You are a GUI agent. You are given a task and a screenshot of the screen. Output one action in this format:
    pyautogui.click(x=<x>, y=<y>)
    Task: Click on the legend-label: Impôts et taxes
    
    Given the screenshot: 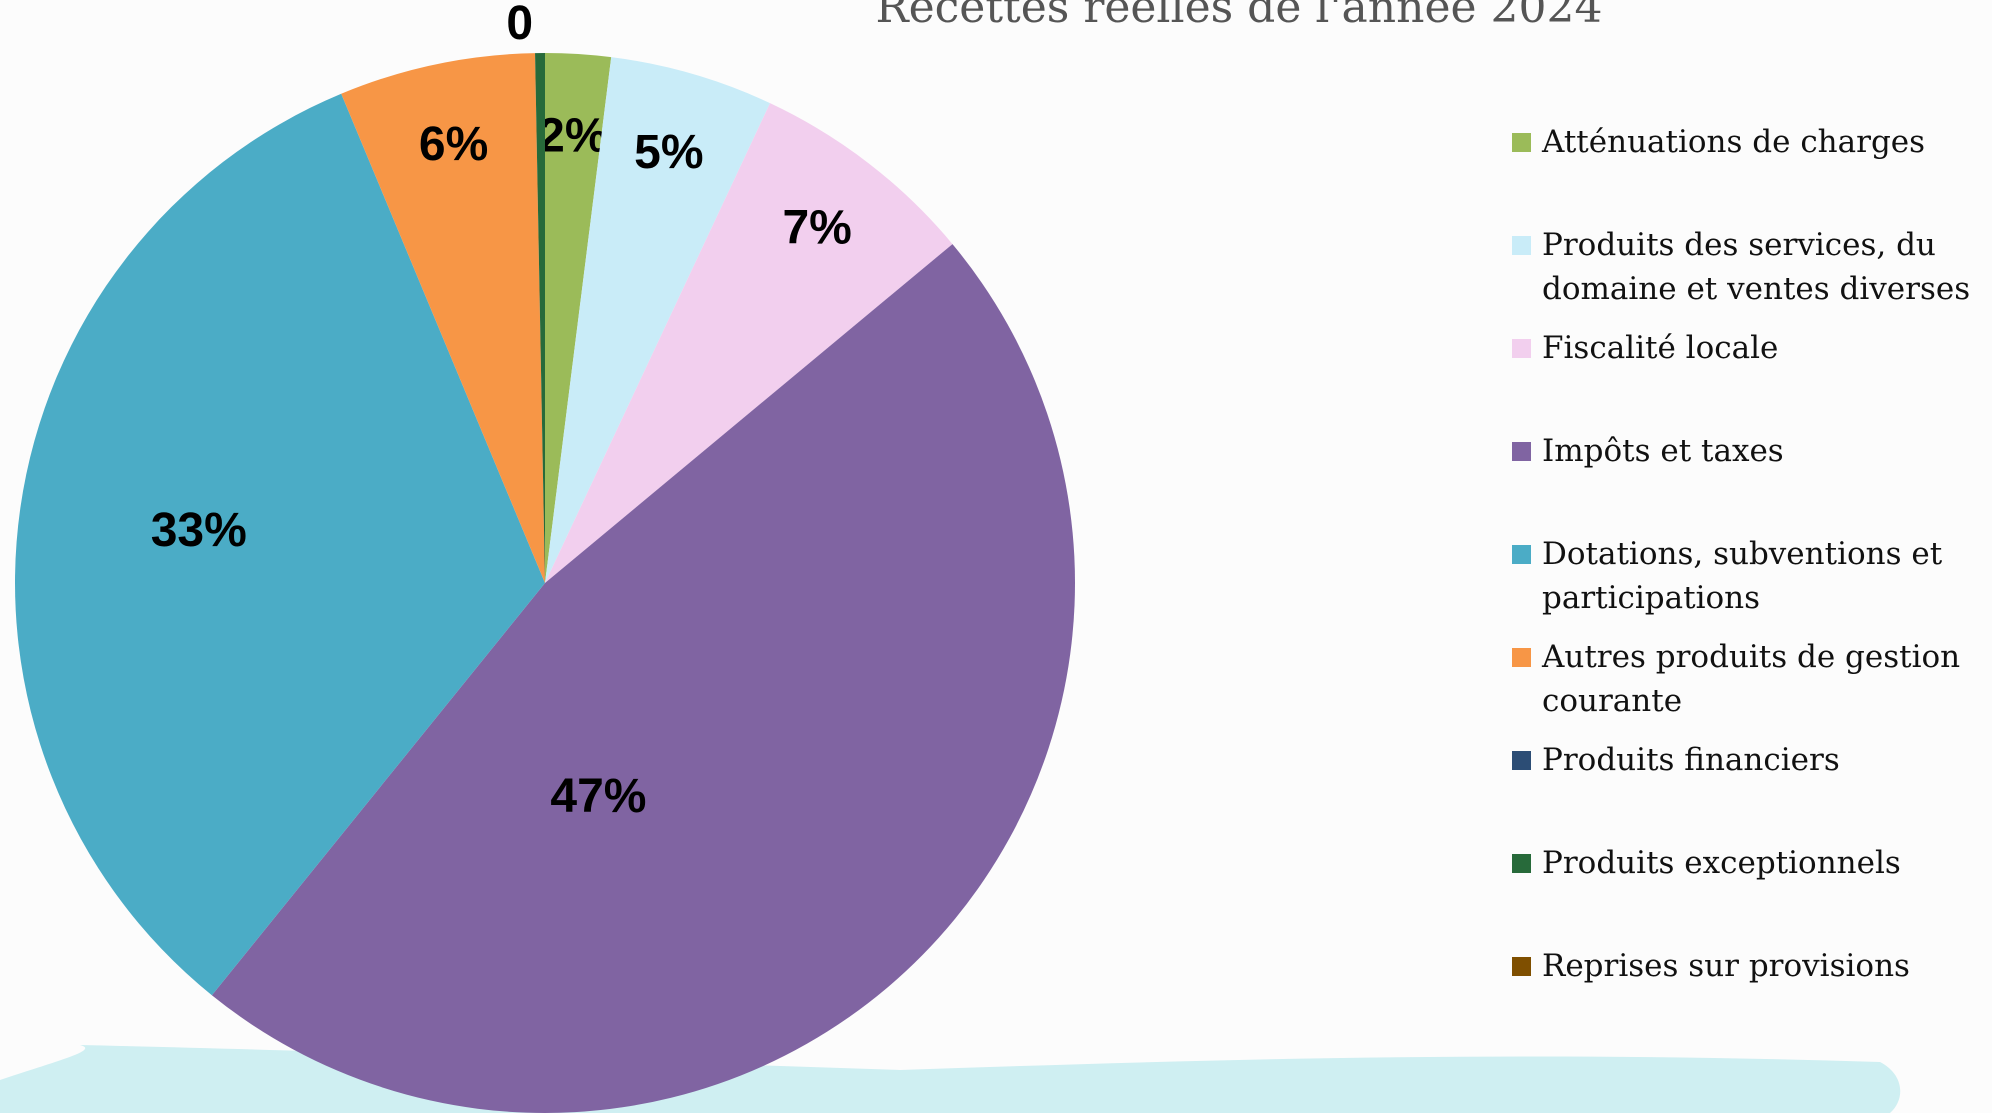 What is the action you would take?
    pyautogui.click(x=1663, y=451)
    